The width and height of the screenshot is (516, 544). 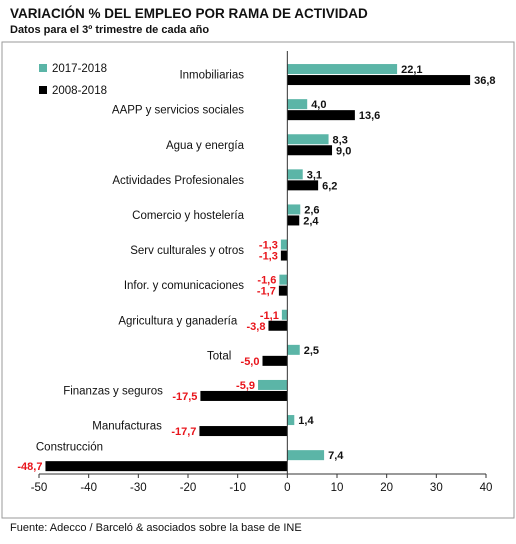 I want to click on data-label: -17,5, so click(x=184, y=397).